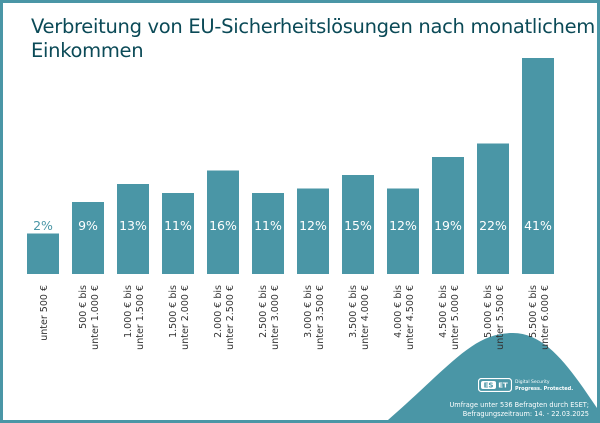  I want to click on category-label: unter 6.000 €, so click(545, 317).